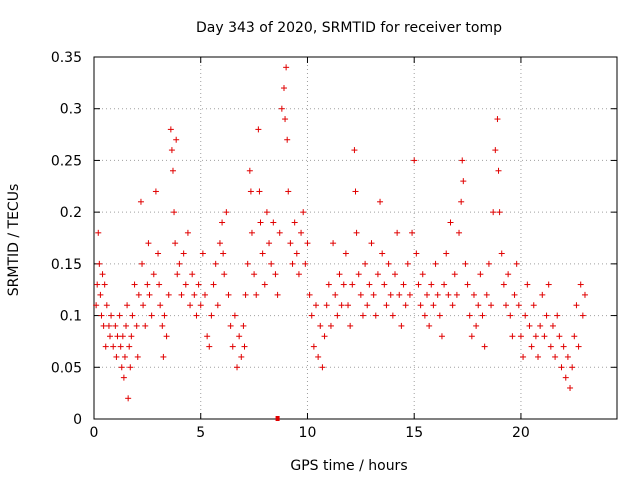 The image size is (640, 480). I want to click on y-tick-label: 0.15, so click(66, 265).